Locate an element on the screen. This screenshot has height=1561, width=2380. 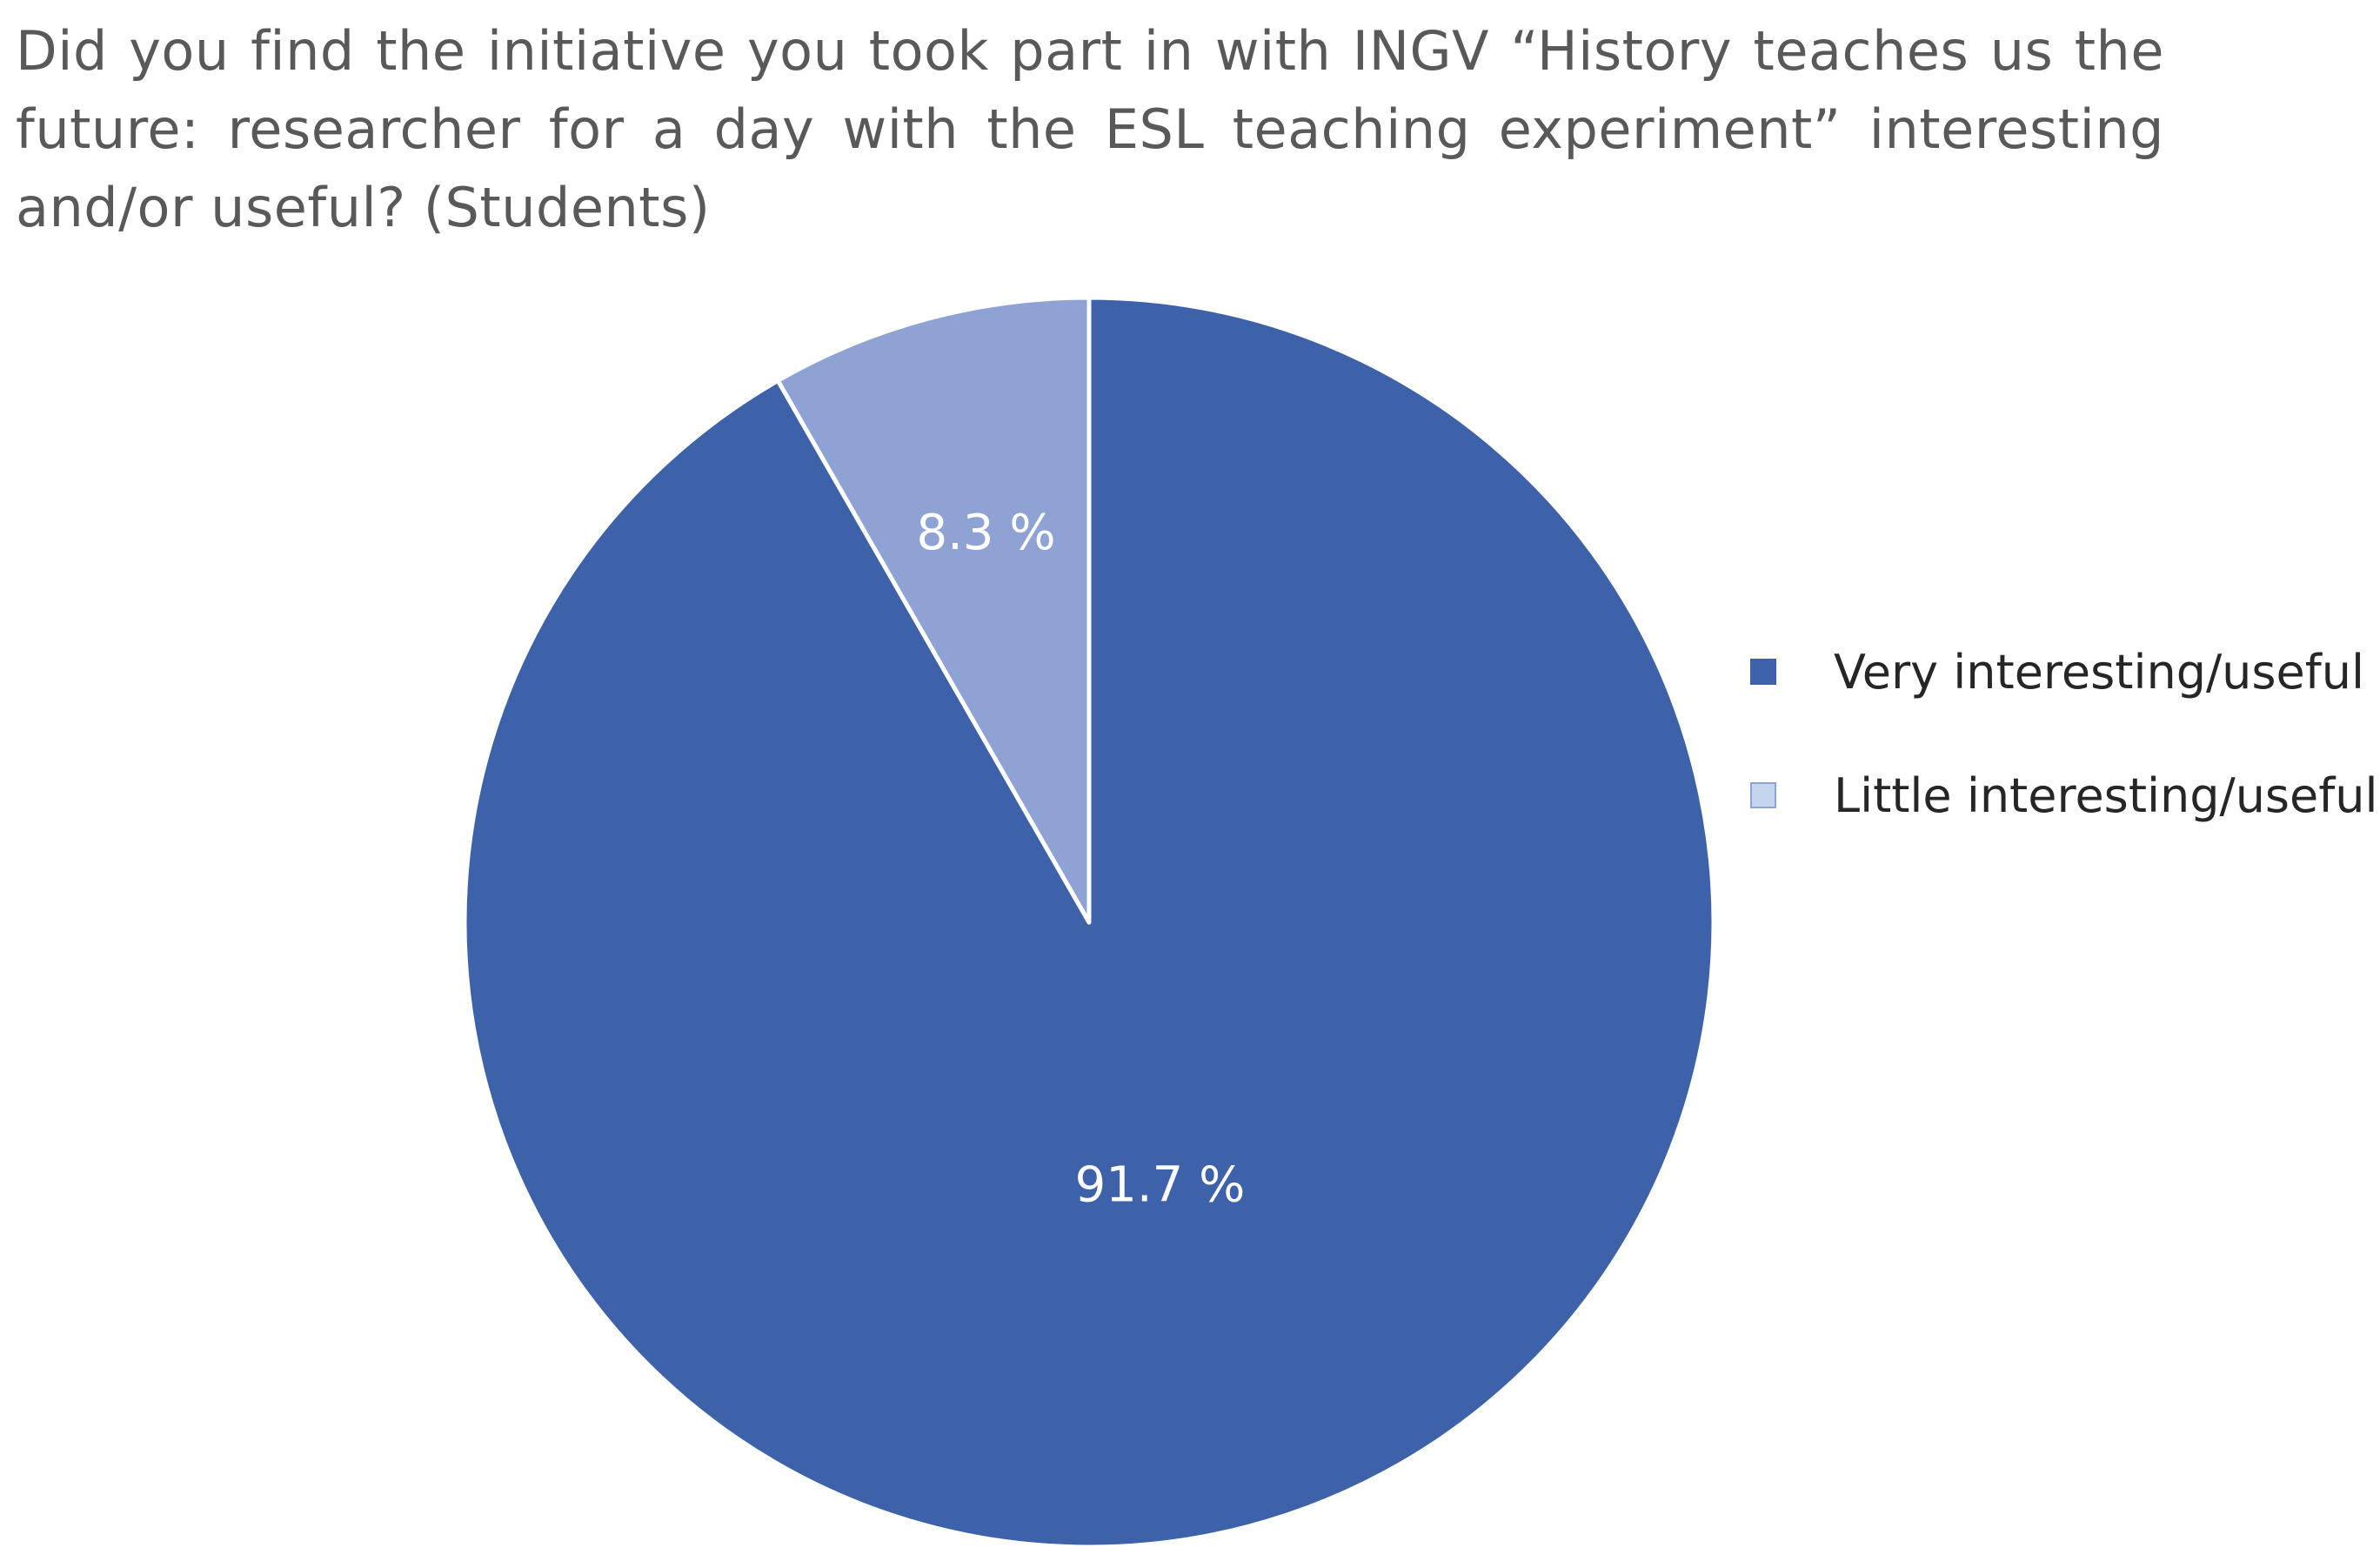
legend-swatch-little-interesting is located at coordinates (1763, 795).